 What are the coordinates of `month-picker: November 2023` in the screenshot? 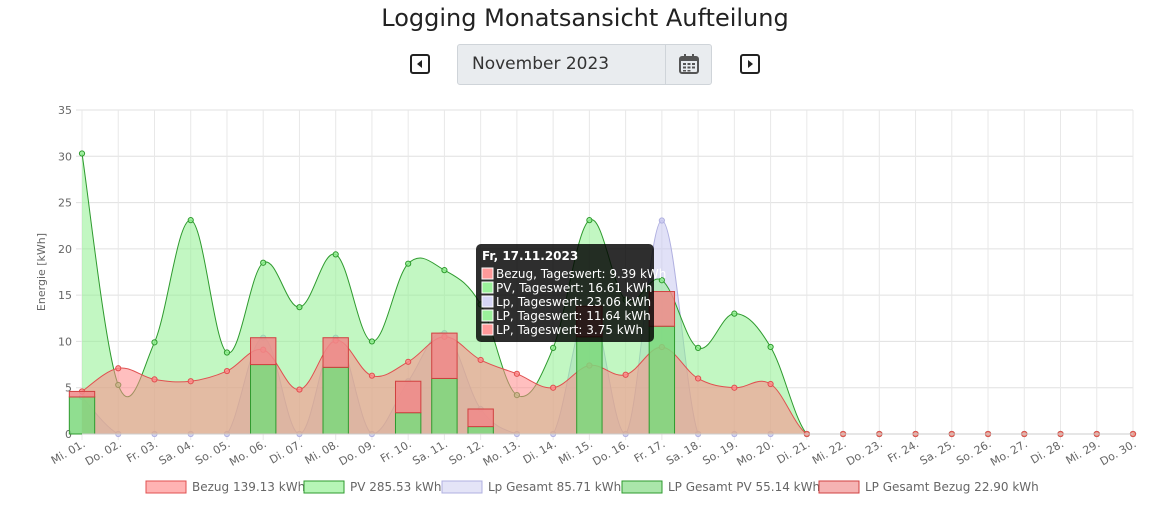 It's located at (584, 64).